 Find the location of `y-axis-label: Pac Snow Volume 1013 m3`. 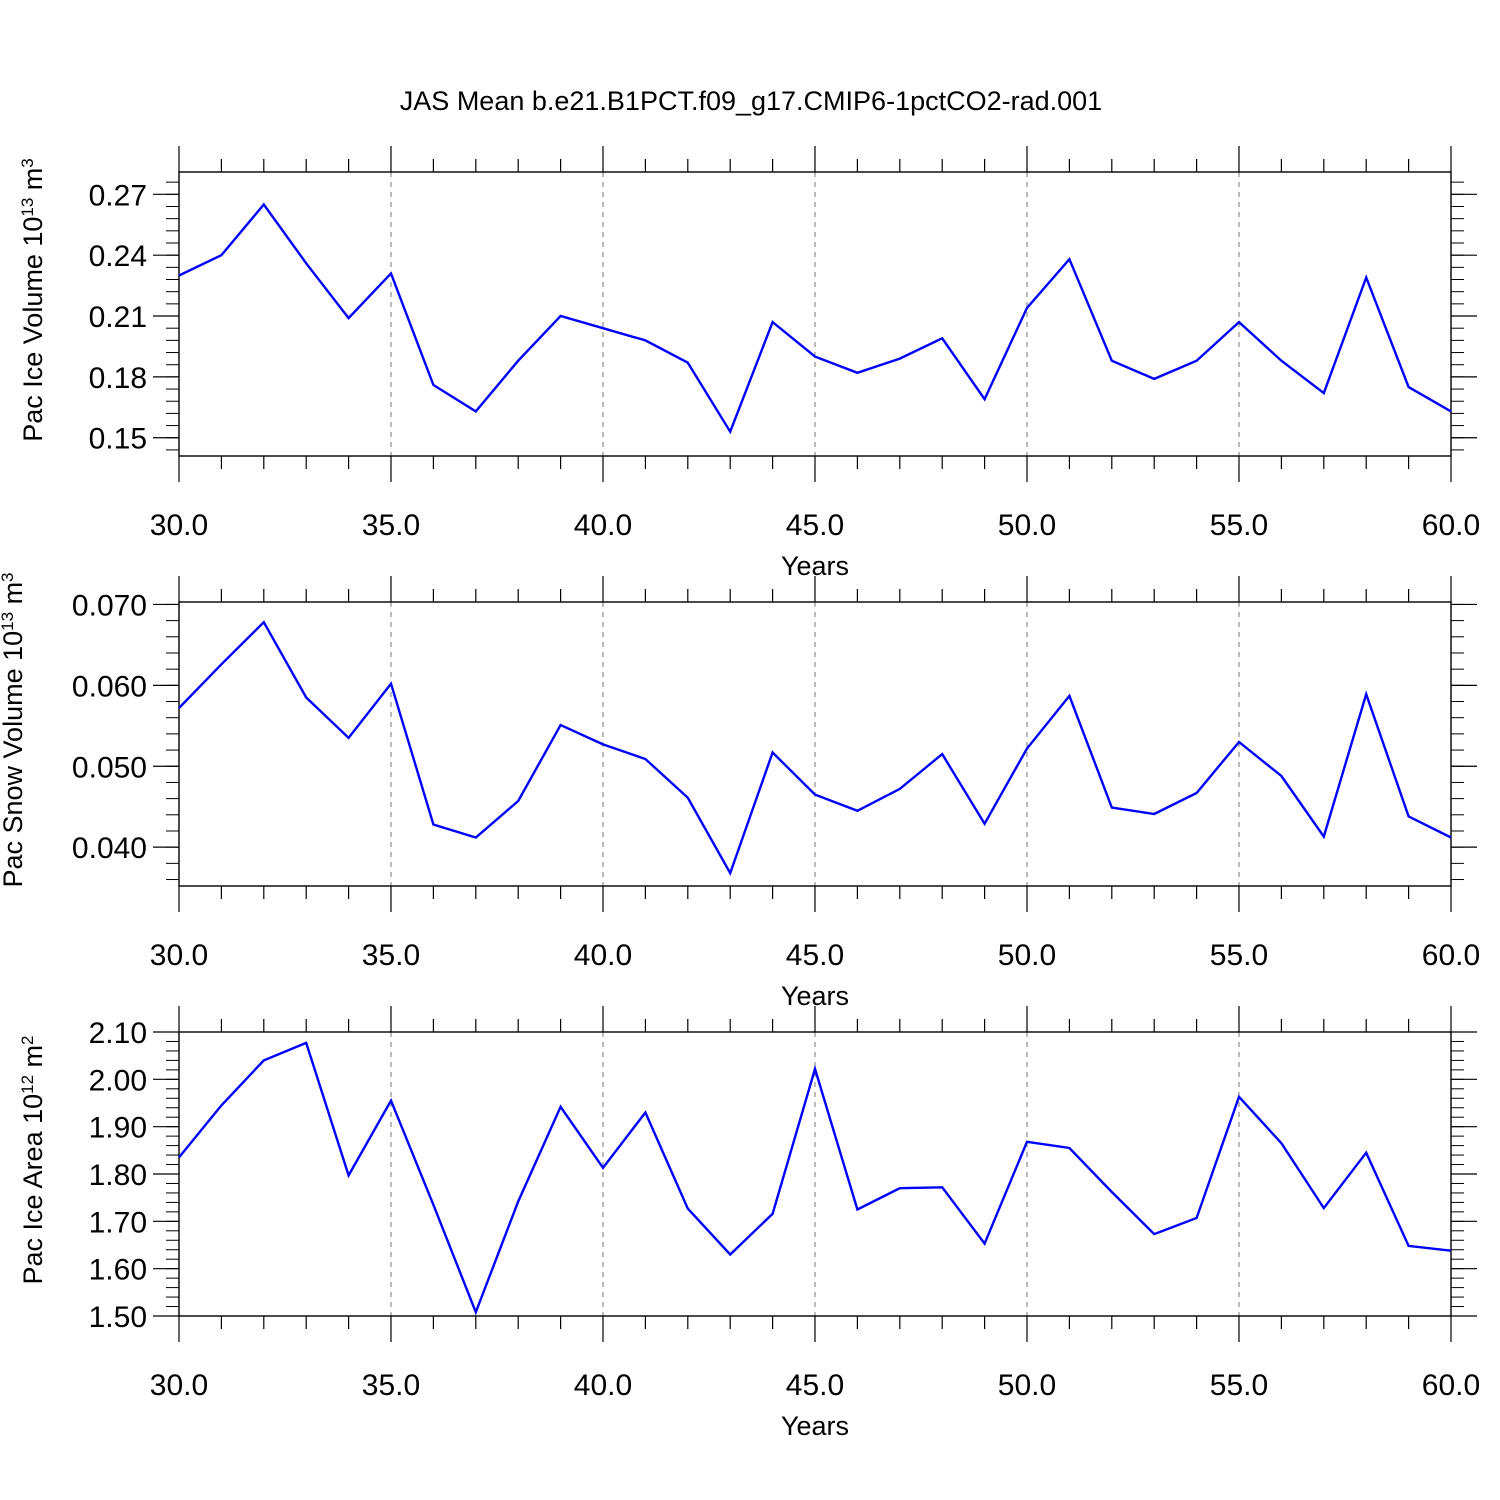

y-axis-label: Pac Snow Volume 1013 m3 is located at coordinates (14, 729).